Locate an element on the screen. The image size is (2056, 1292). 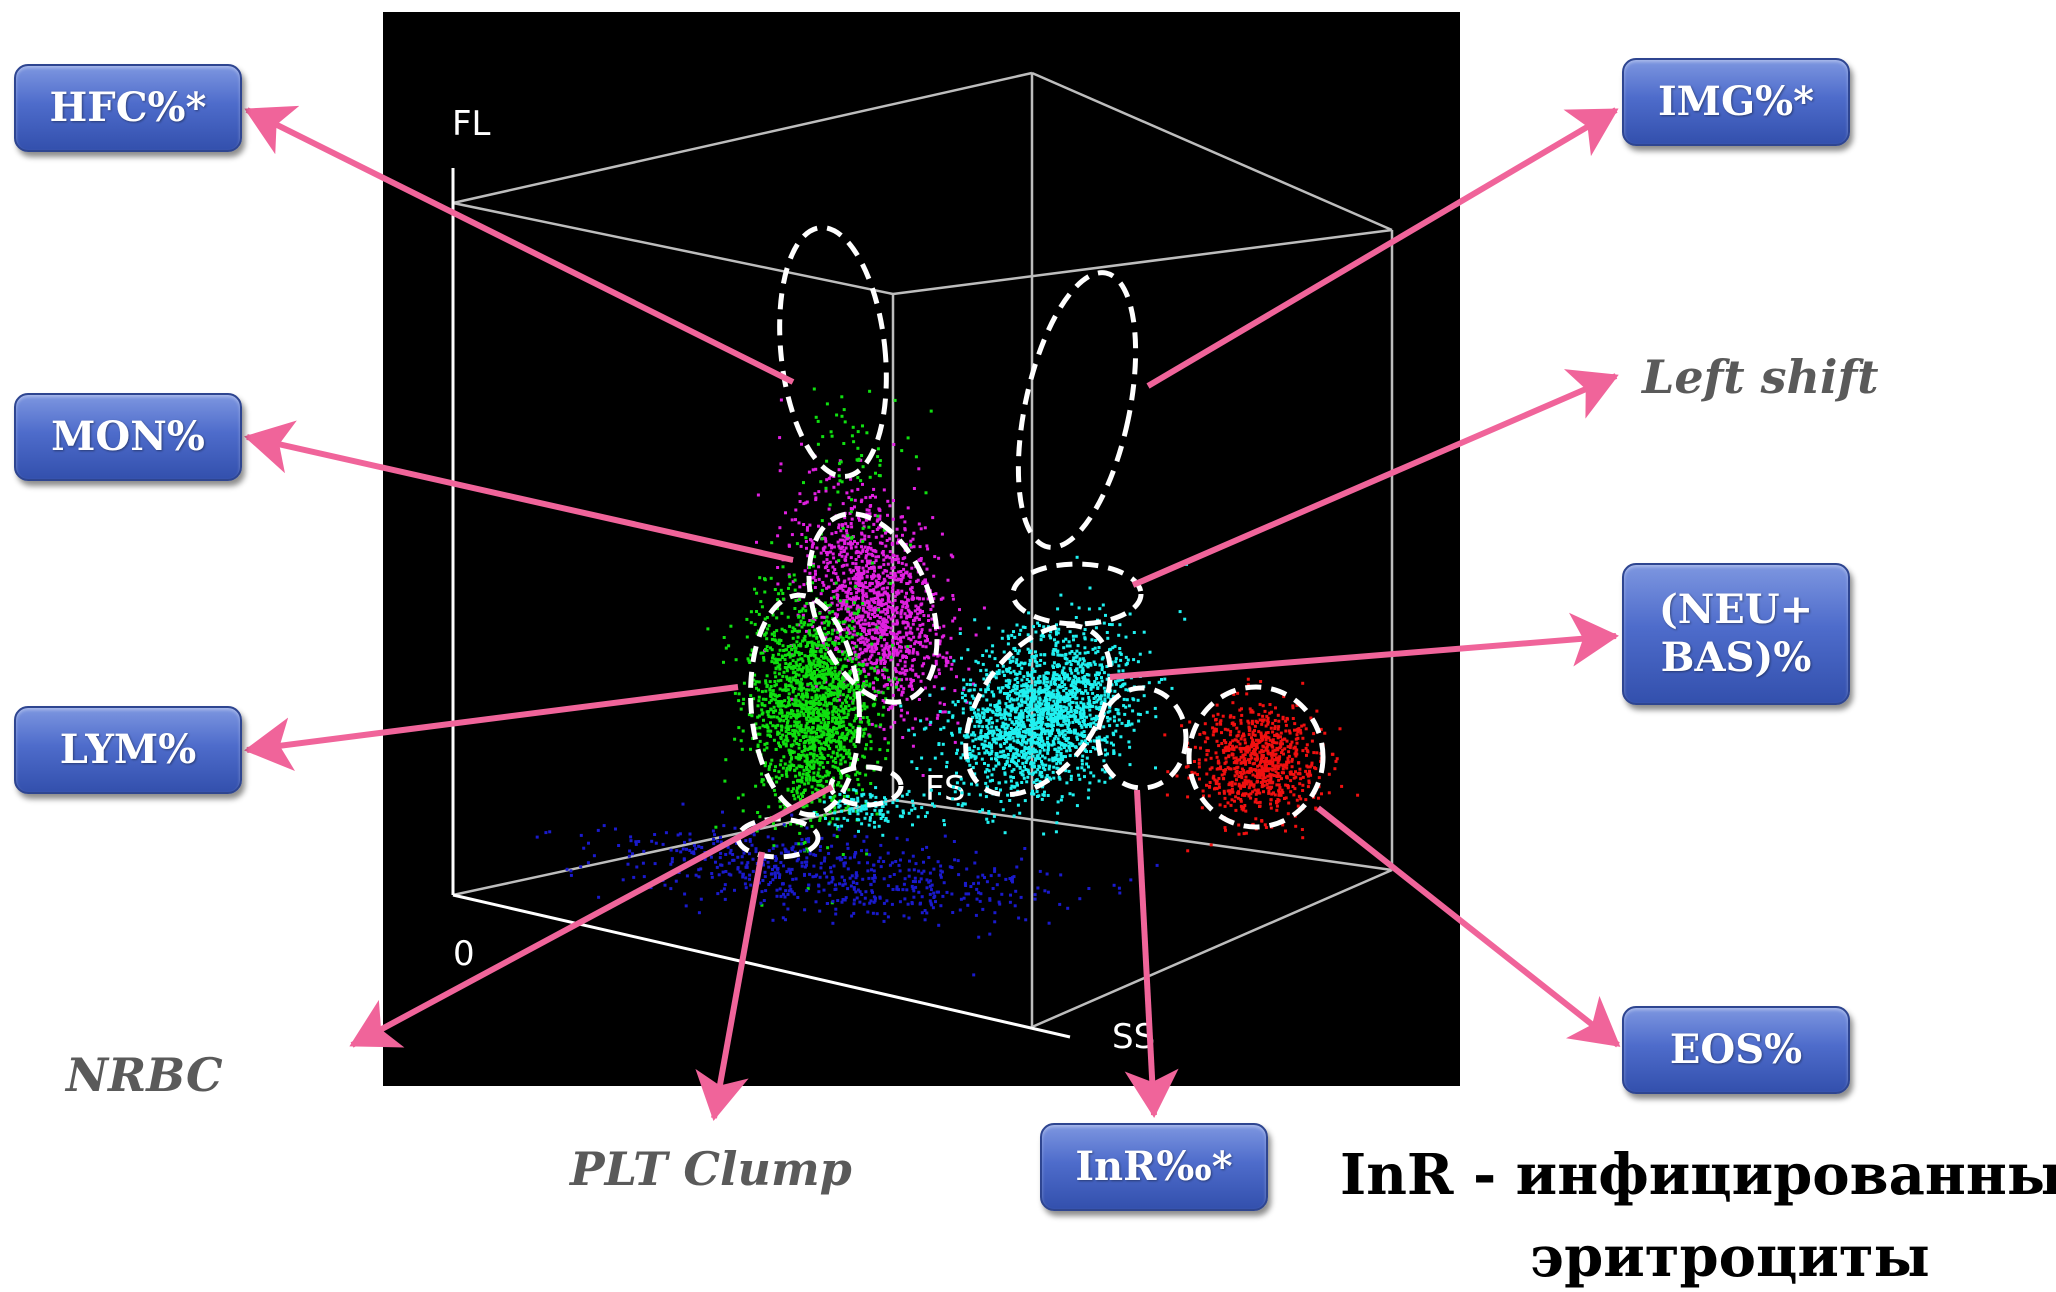
lym-box: LYM% is located at coordinates (128, 750).